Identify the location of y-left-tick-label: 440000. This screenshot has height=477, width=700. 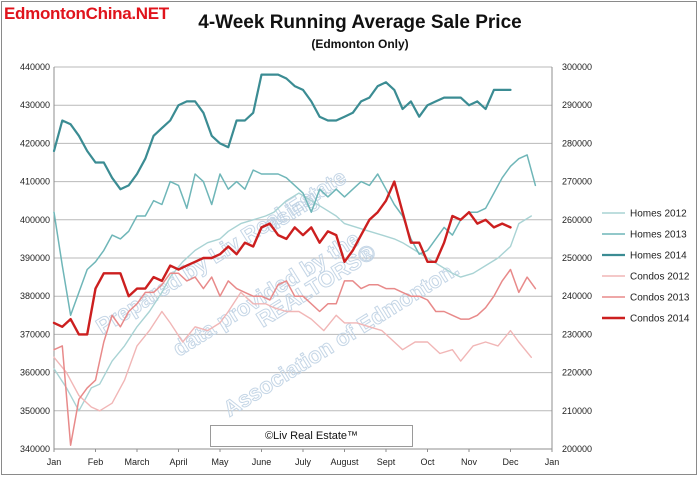
(35, 67).